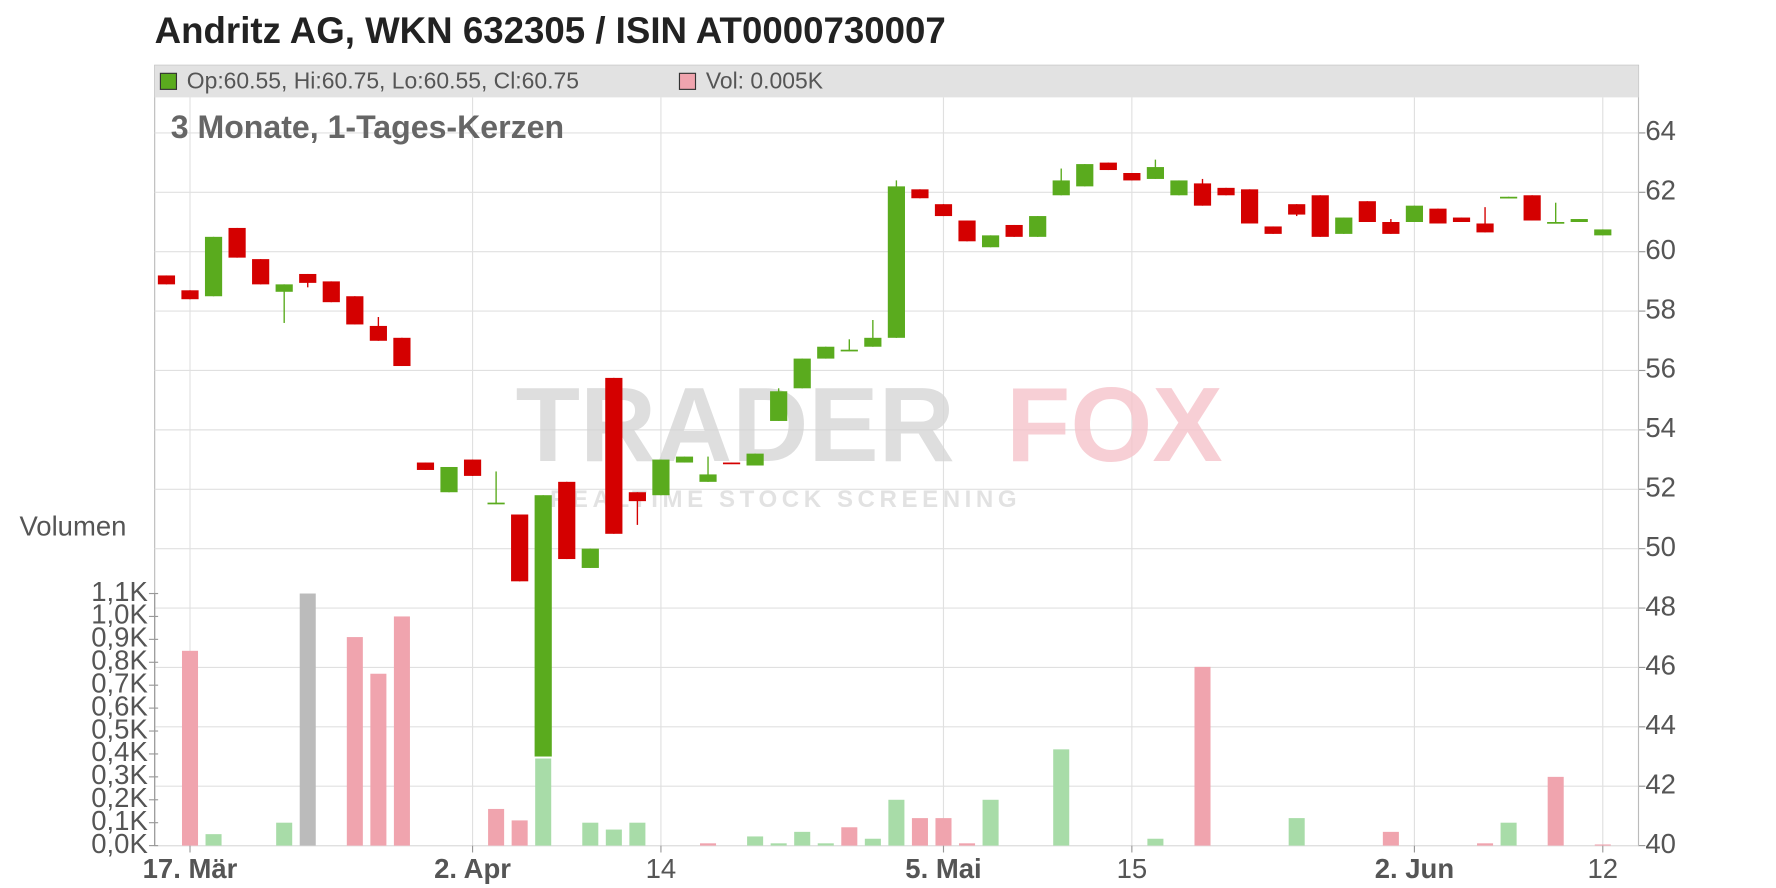  I want to click on volume-tick-label: 1,1K, so click(119, 591).